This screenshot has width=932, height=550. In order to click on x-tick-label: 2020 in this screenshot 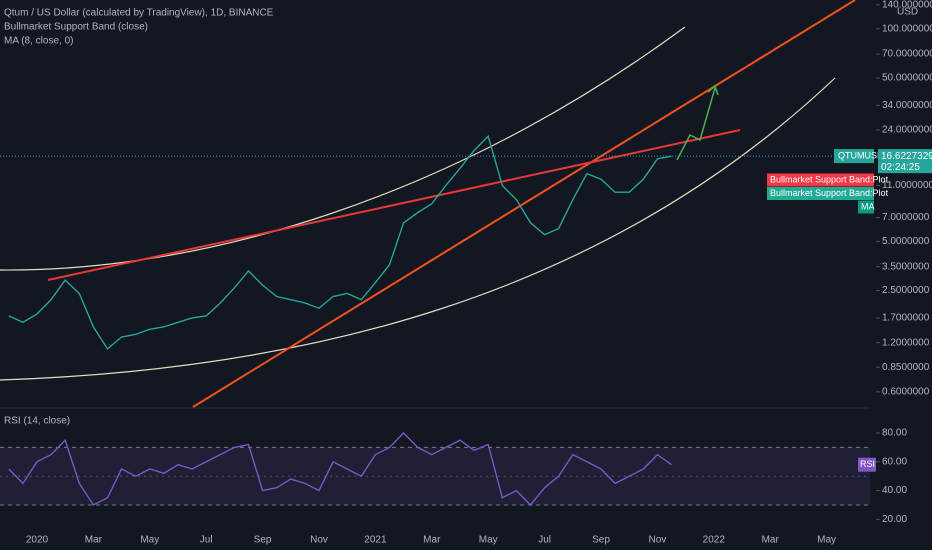, I will do `click(37, 540)`.